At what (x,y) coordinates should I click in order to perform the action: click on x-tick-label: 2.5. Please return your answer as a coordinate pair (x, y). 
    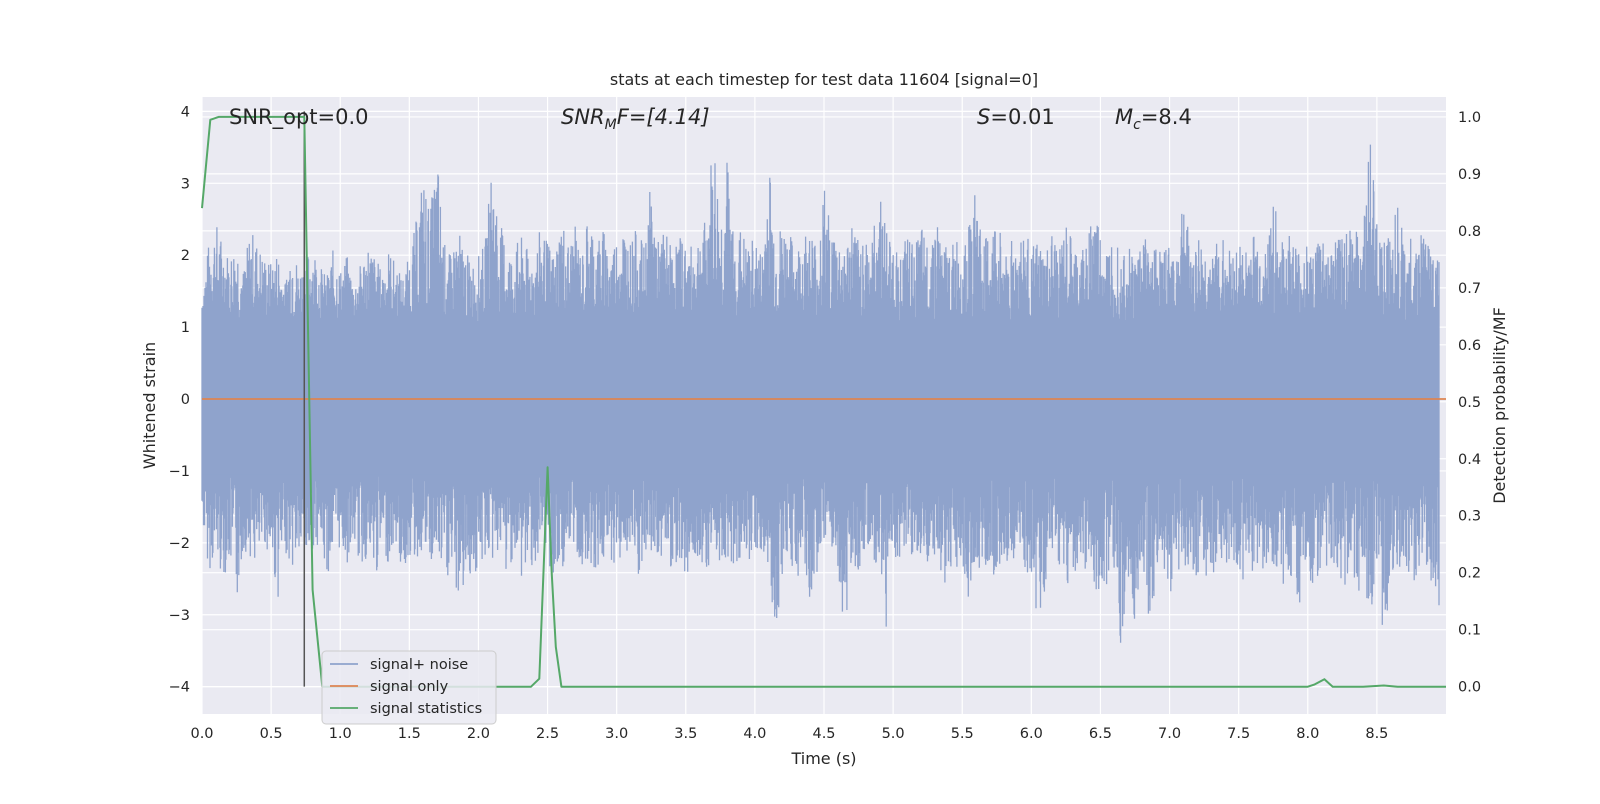
    Looking at the image, I should click on (547, 734).